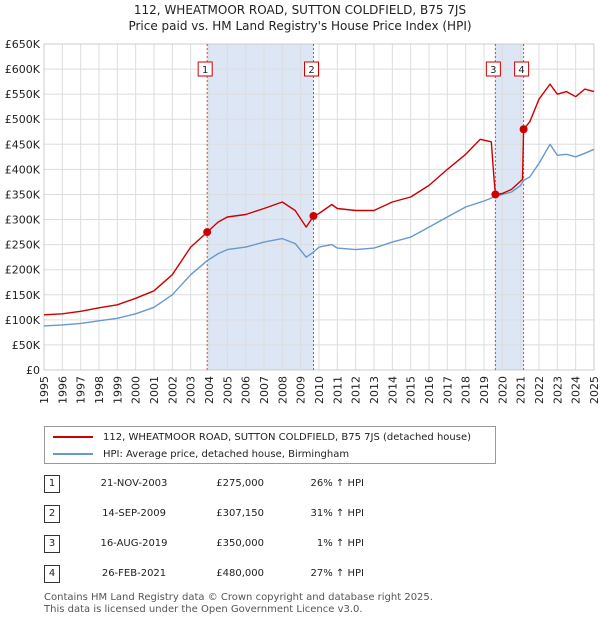  I want to click on transaction-number: 1, so click(52, 484).